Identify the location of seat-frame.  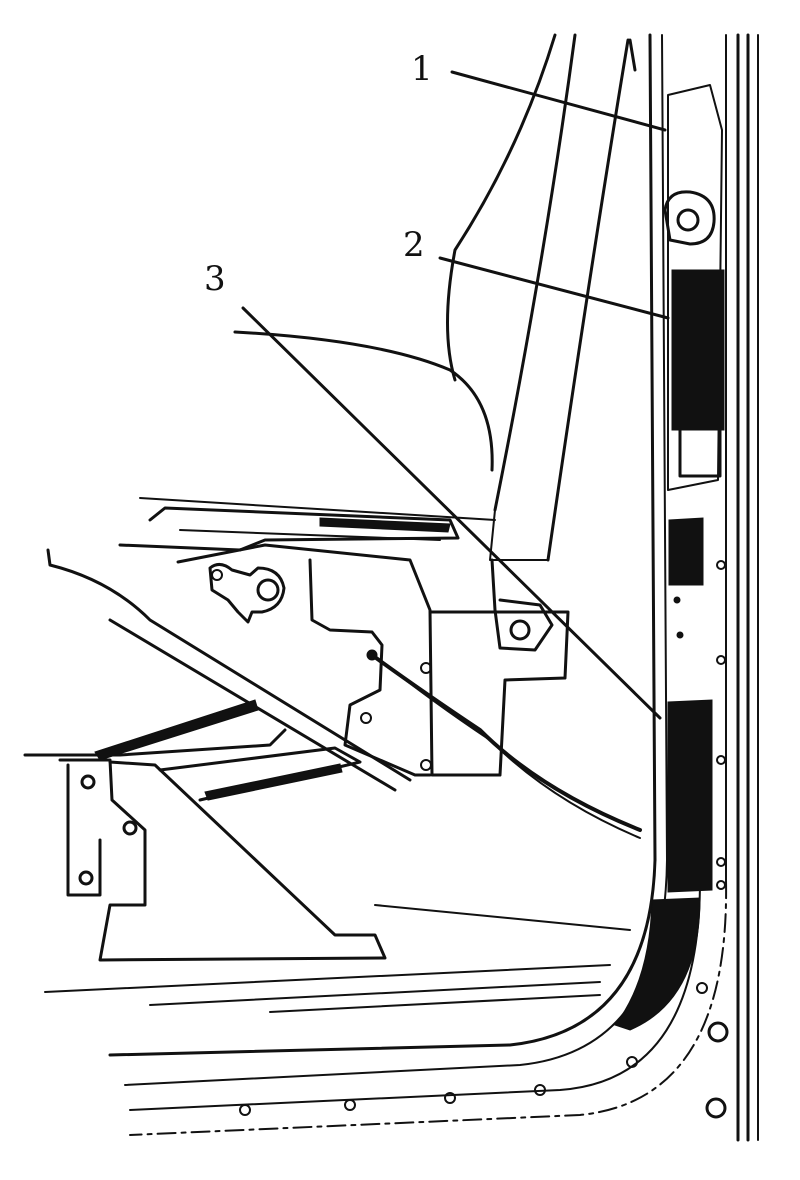
(344, 641).